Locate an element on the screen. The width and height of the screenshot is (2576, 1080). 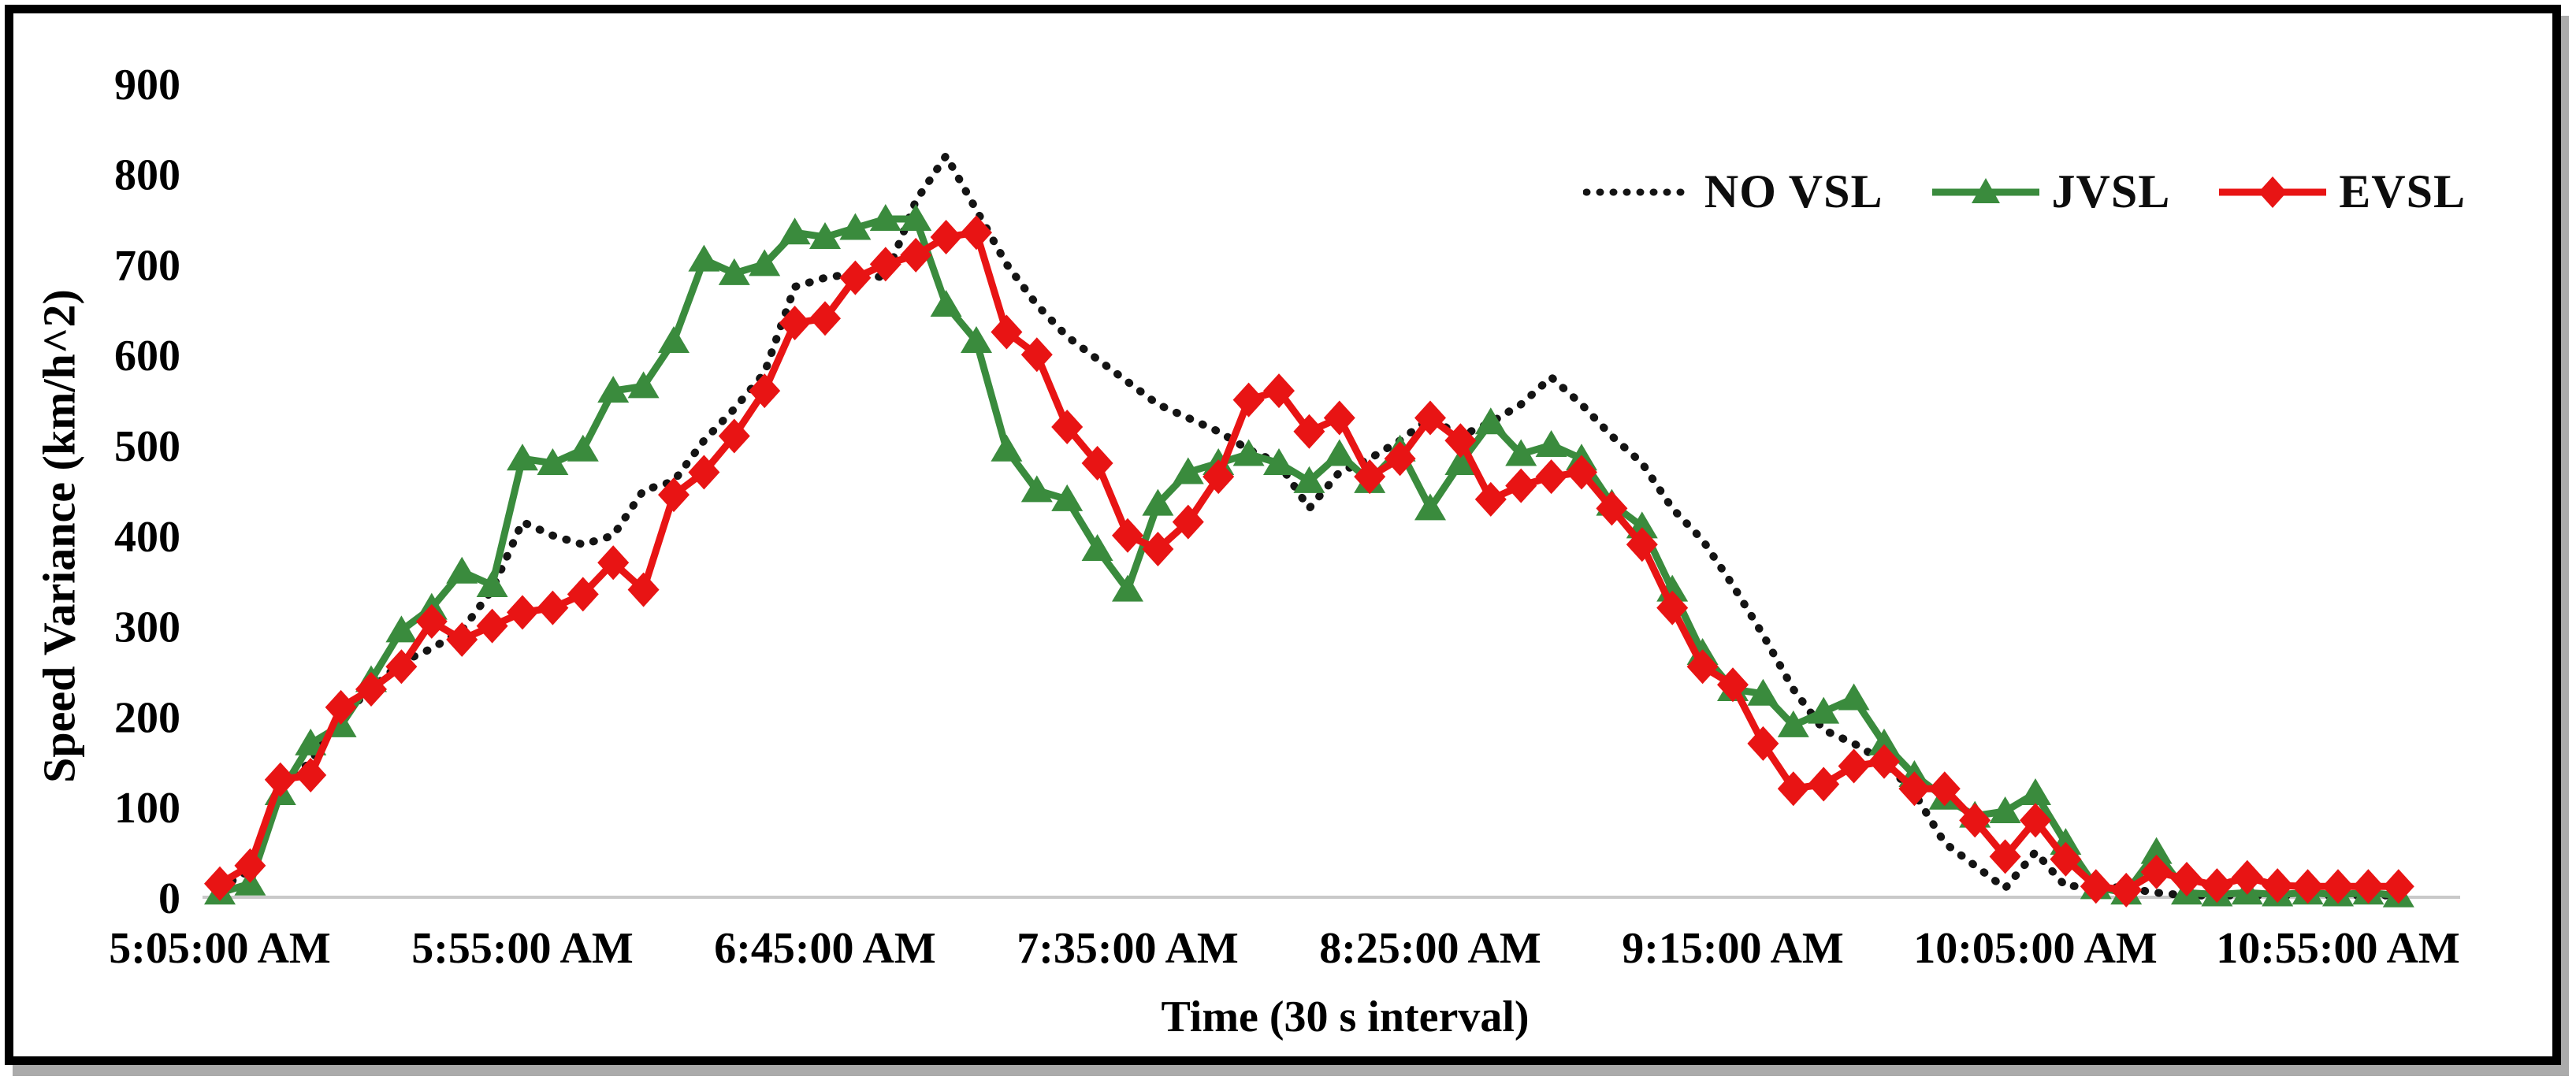
x-tick-label: 7:35:00 AM is located at coordinates (1128, 948).